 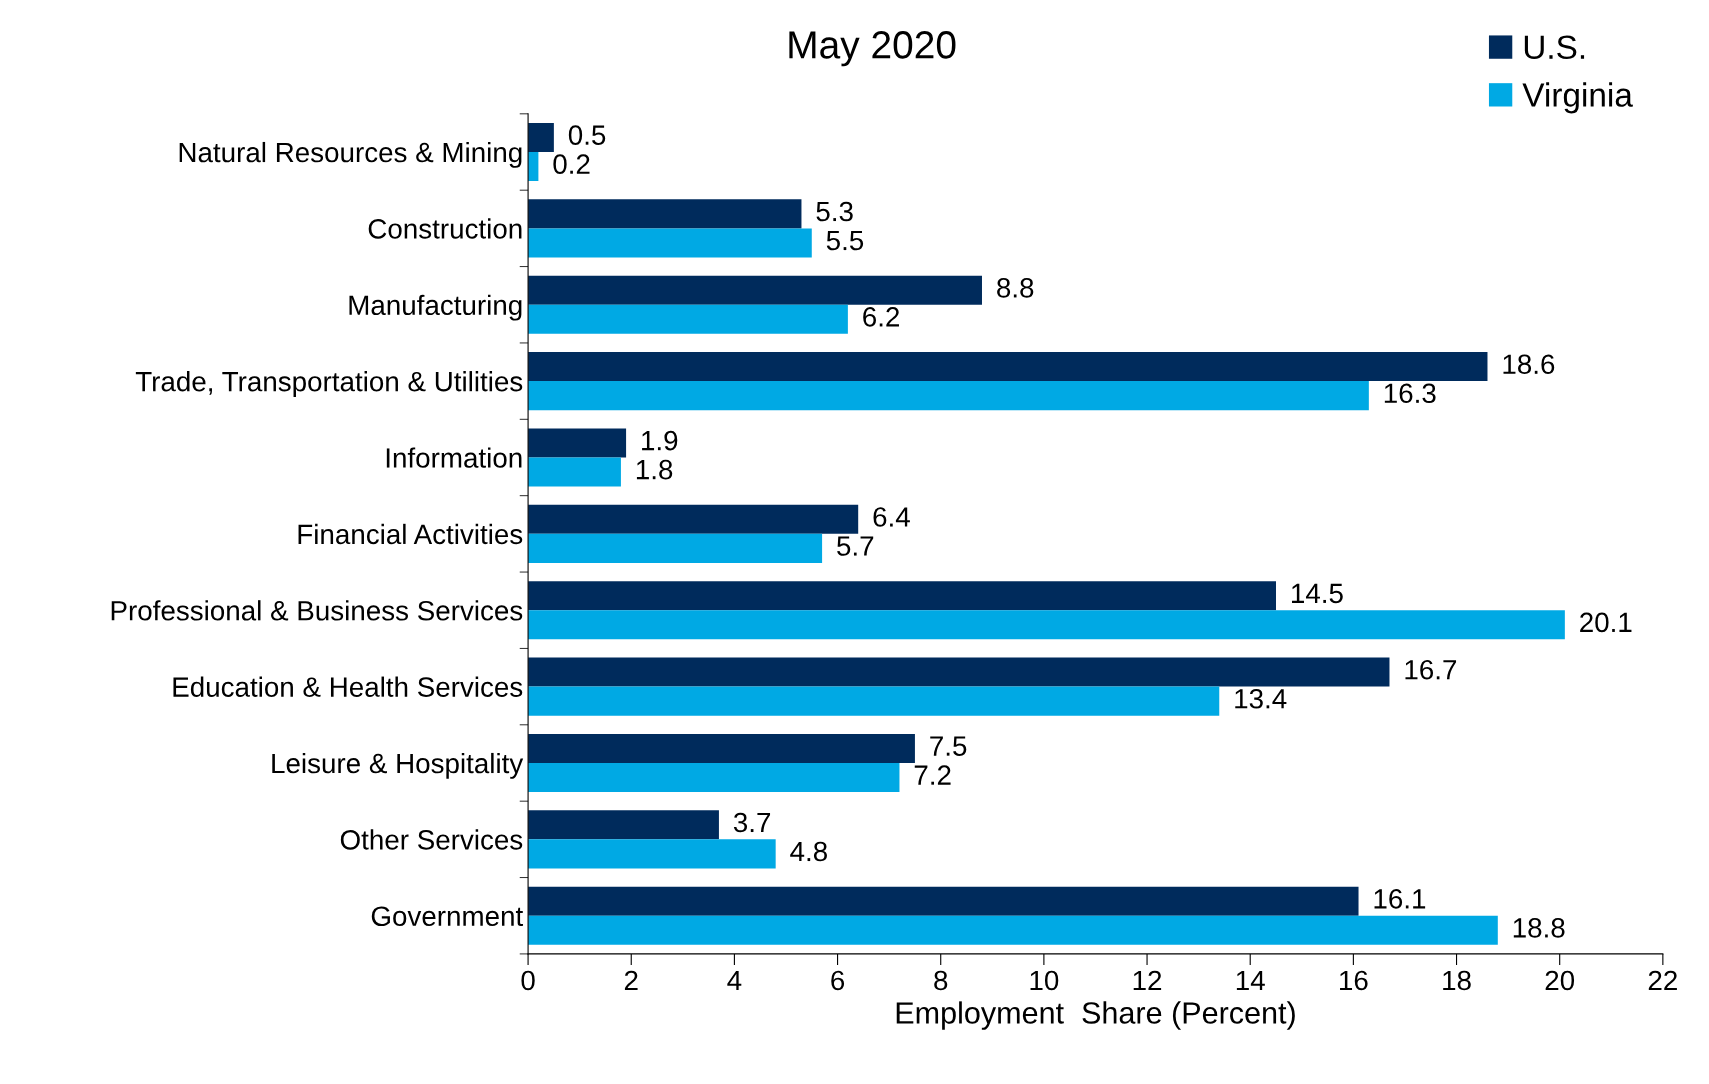 What do you see at coordinates (734, 980) in the screenshot?
I see `x-tick-label: 4` at bounding box center [734, 980].